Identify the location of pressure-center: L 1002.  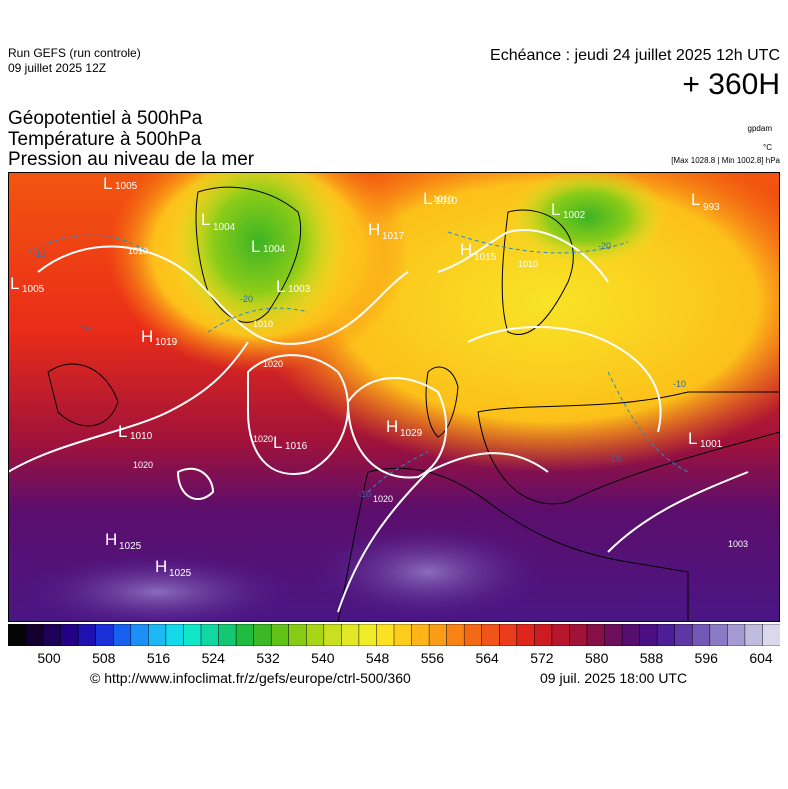
(568, 210).